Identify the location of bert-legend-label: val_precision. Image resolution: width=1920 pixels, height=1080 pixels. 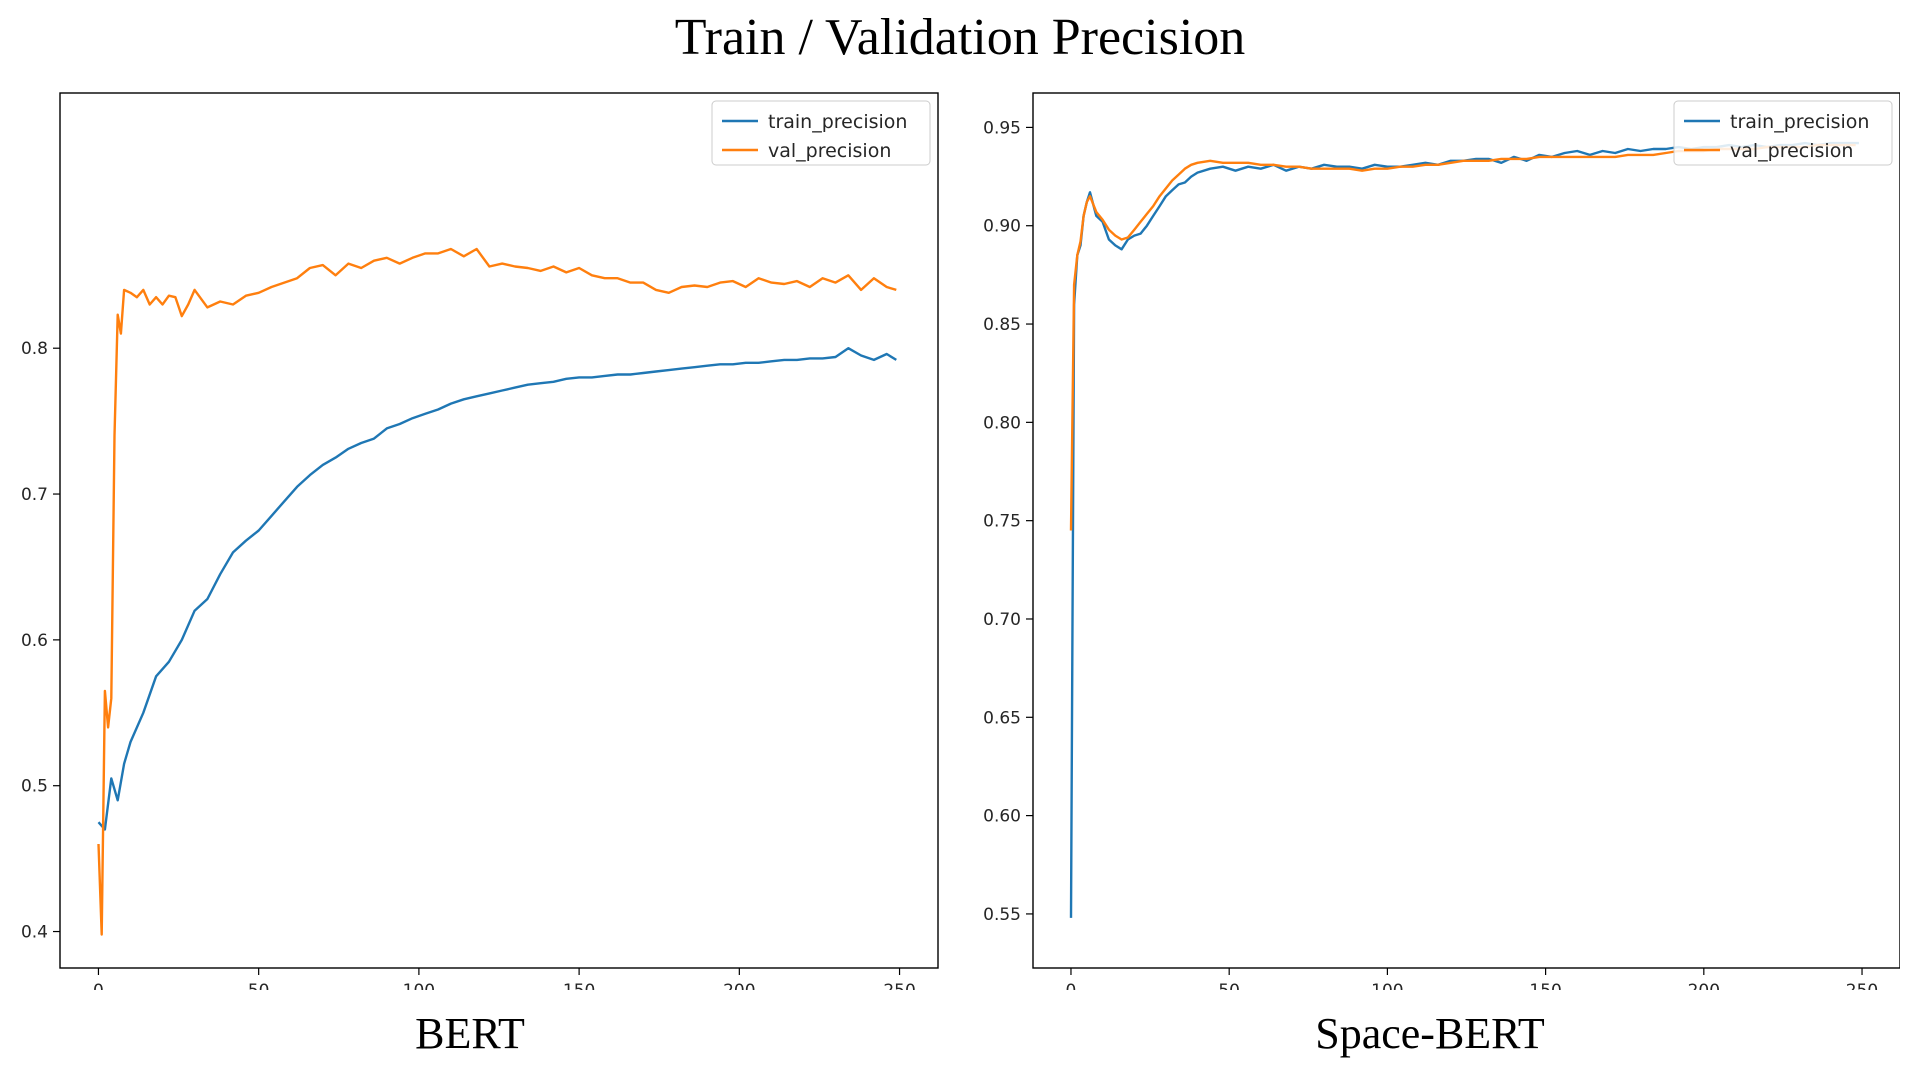
(829, 151).